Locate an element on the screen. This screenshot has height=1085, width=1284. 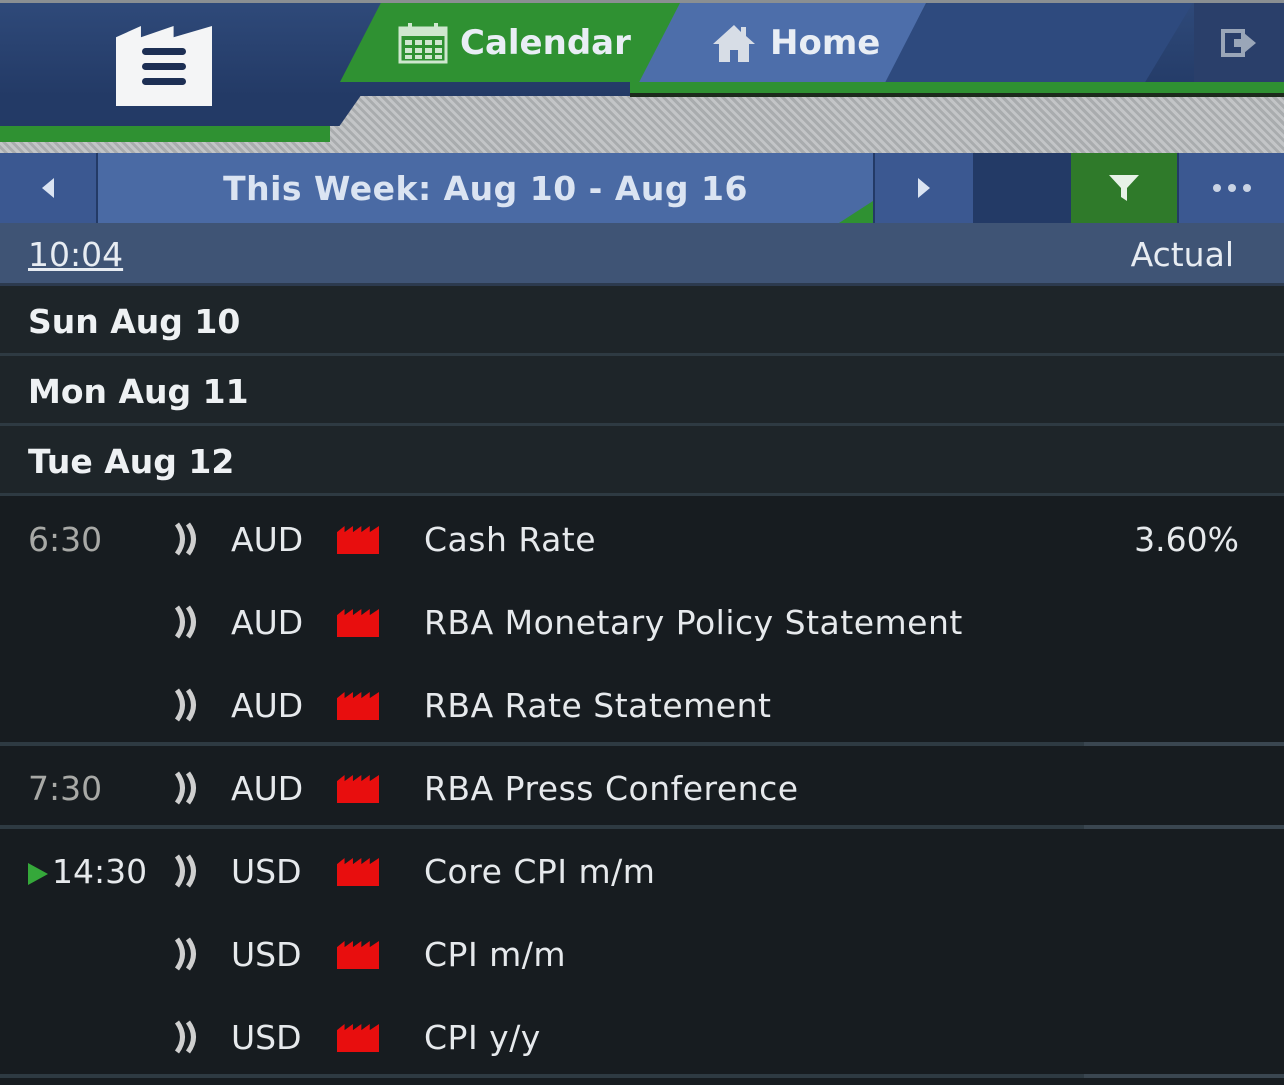
top-bar-accent-left is located at coordinates (165, 134).